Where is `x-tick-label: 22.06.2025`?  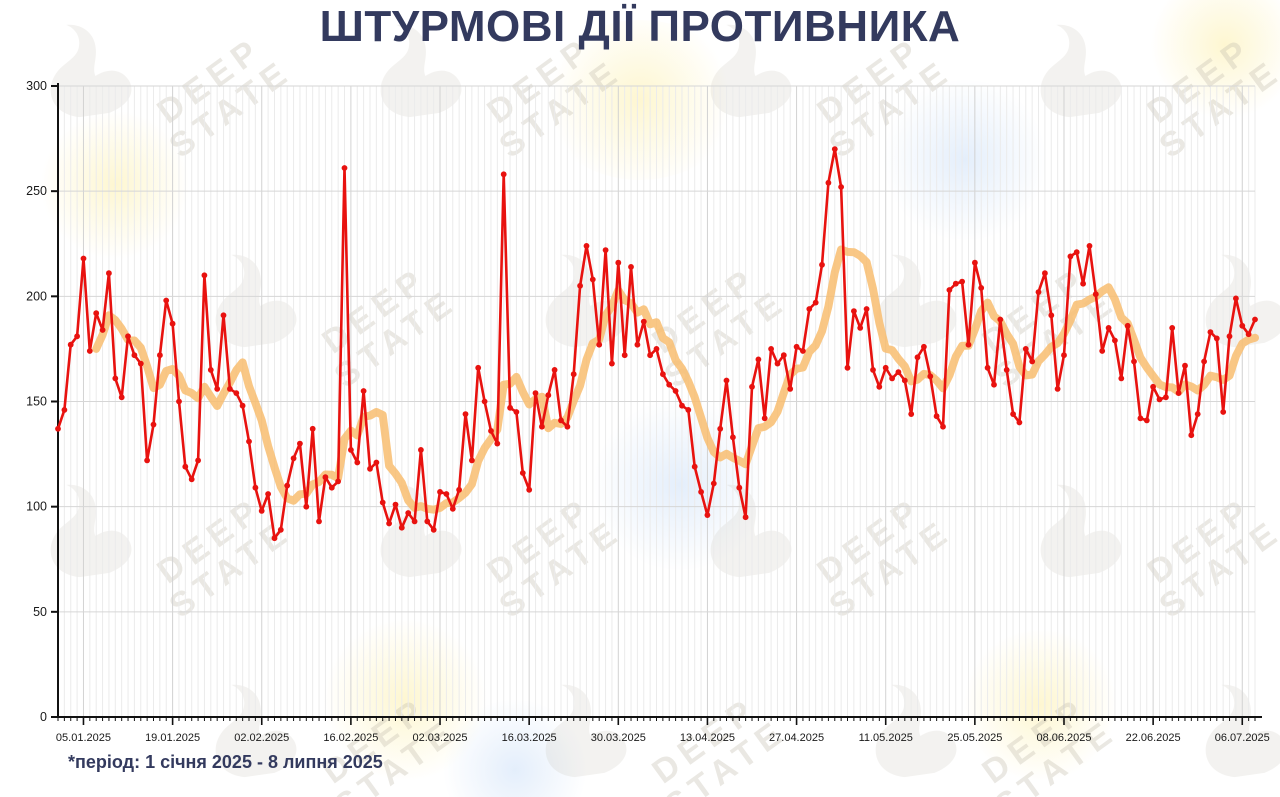
x-tick-label: 22.06.2025 is located at coordinates (1153, 738).